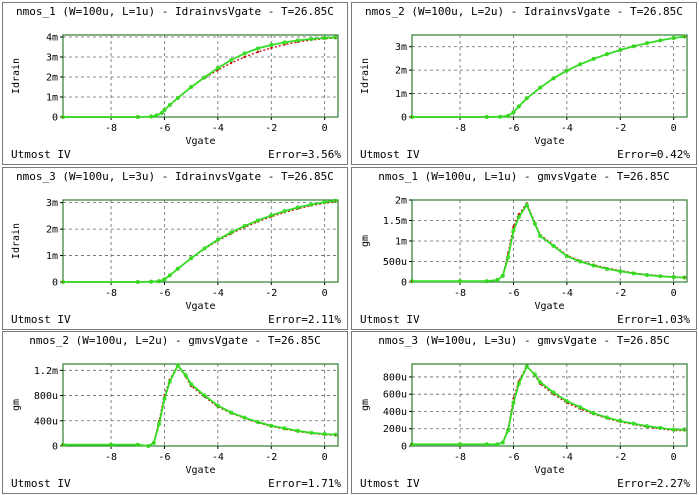  What do you see at coordinates (55, 118) in the screenshot?
I see `y-tick-label: 0` at bounding box center [55, 118].